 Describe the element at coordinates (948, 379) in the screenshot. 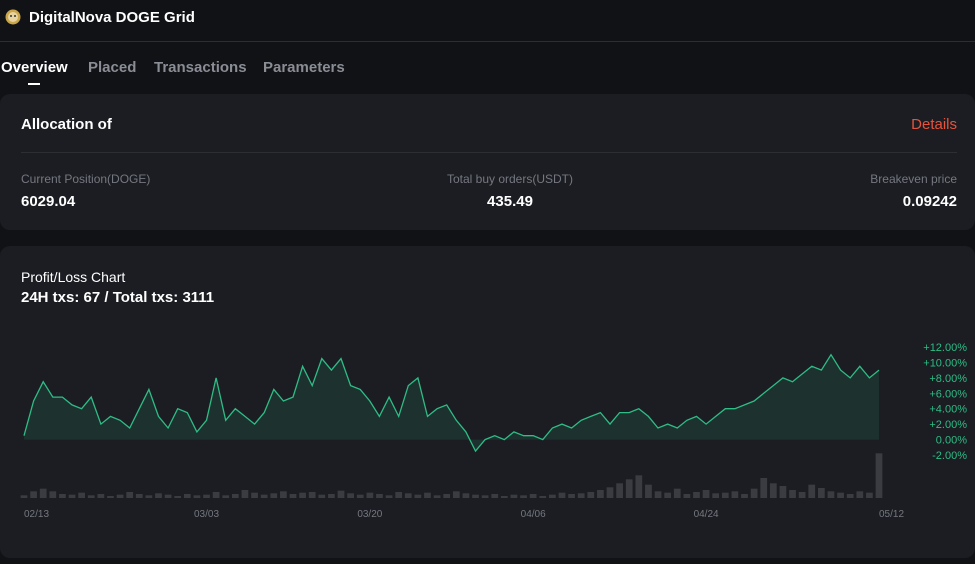

I see `y-tick-label: +8.00%` at that location.